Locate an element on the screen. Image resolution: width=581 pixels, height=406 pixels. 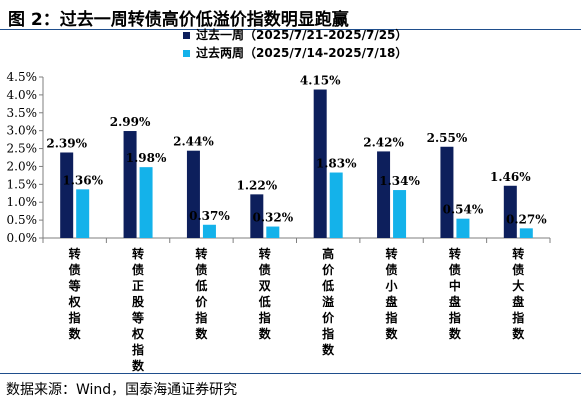
y-tick-label: 1.5% is located at coordinates (22, 184).